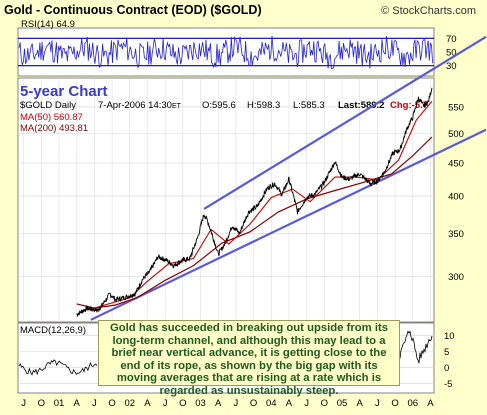 The height and width of the screenshot is (415, 487). What do you see at coordinates (448, 384) in the screenshot?
I see `macd-tick-label: -5` at bounding box center [448, 384].